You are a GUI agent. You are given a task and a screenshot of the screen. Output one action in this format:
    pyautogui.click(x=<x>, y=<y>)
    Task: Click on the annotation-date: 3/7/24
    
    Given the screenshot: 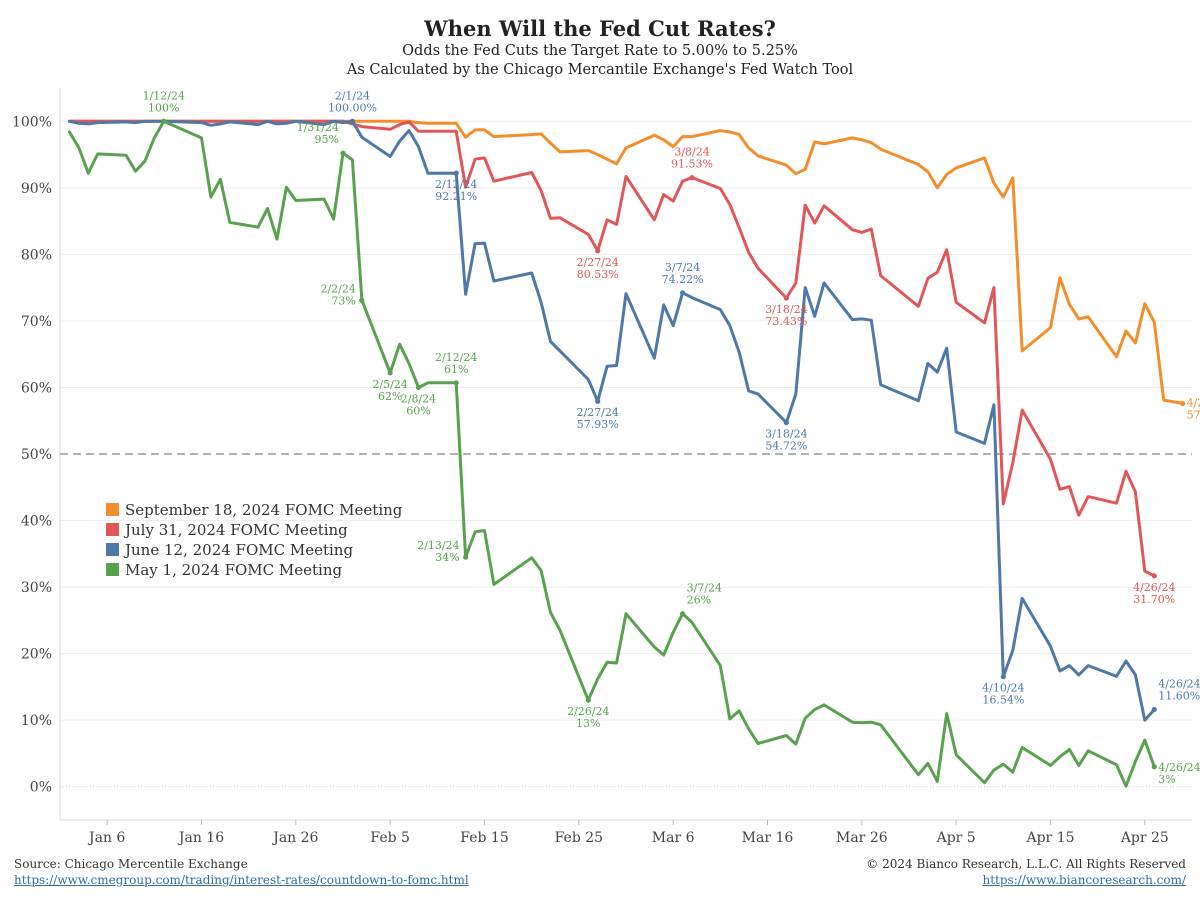 What is the action you would take?
    pyautogui.click(x=682, y=267)
    